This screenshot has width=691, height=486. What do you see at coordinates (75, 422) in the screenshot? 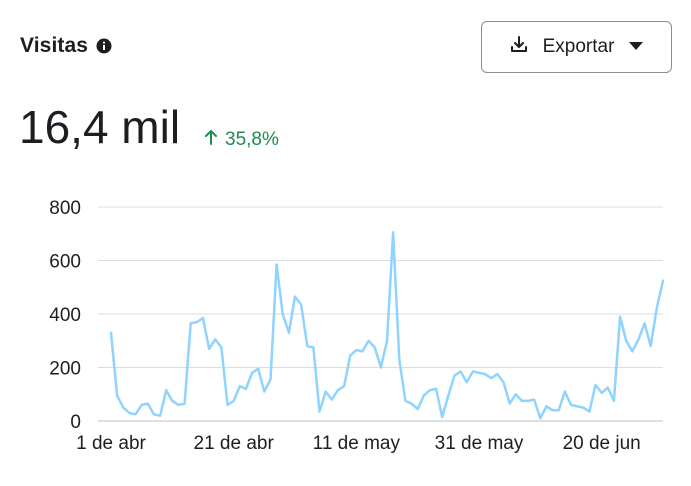
I see `y-tick-label: 0` at bounding box center [75, 422].